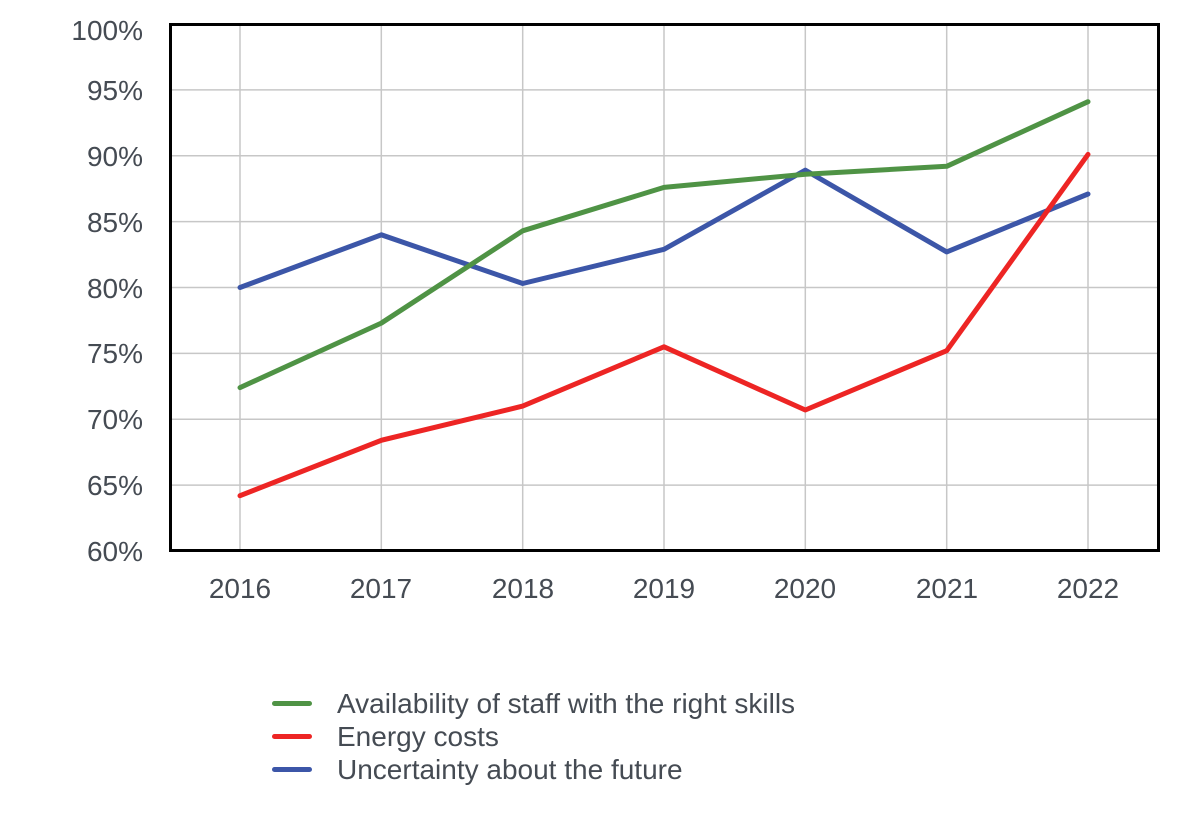 Image resolution: width=1184 pixels, height=820 pixels. I want to click on x-axis-tick-label: 2018, so click(523, 588).